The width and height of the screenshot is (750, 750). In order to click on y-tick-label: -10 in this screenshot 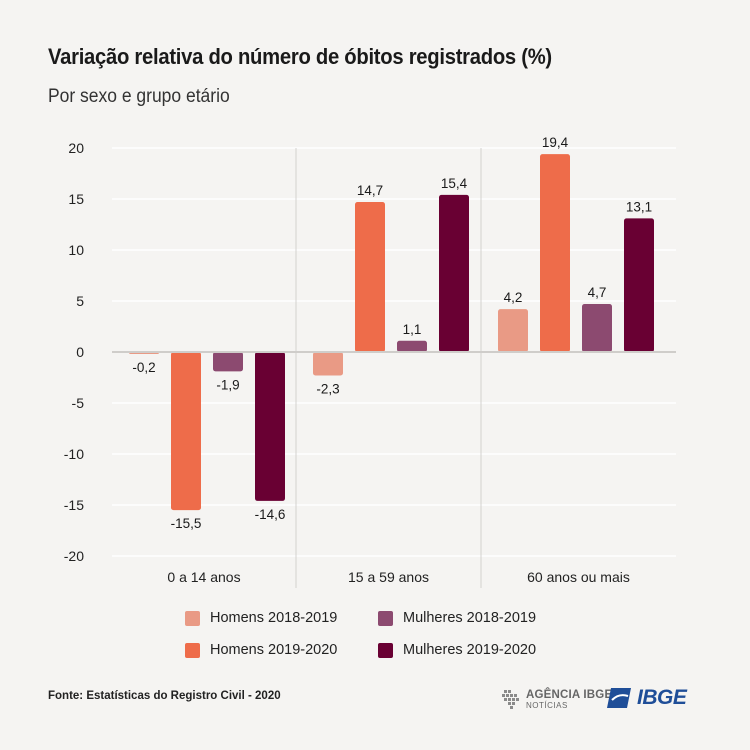, I will do `click(74, 454)`.